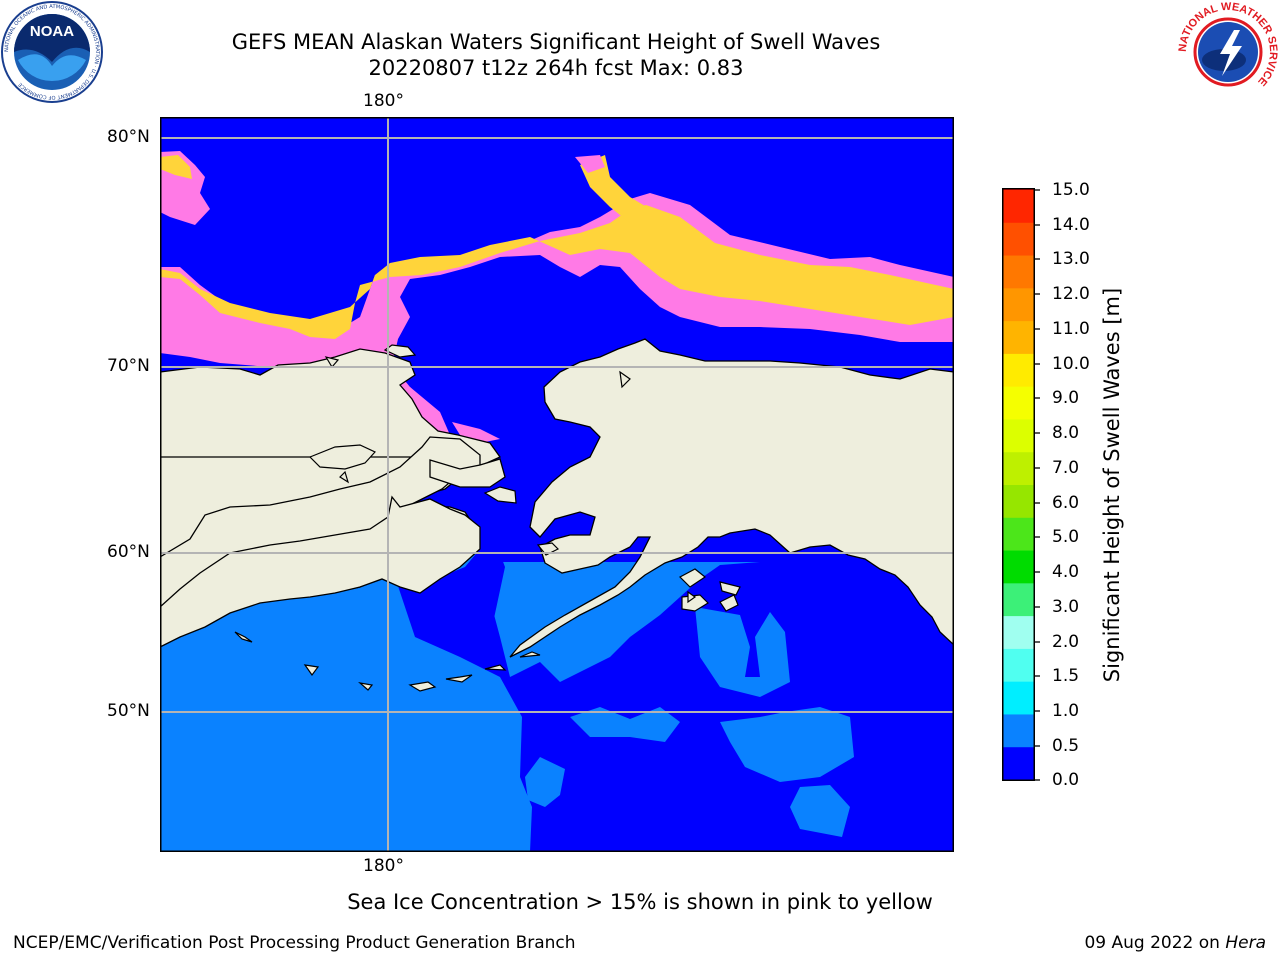  I want to click on lat-label-80n: 80°N, so click(128, 137).